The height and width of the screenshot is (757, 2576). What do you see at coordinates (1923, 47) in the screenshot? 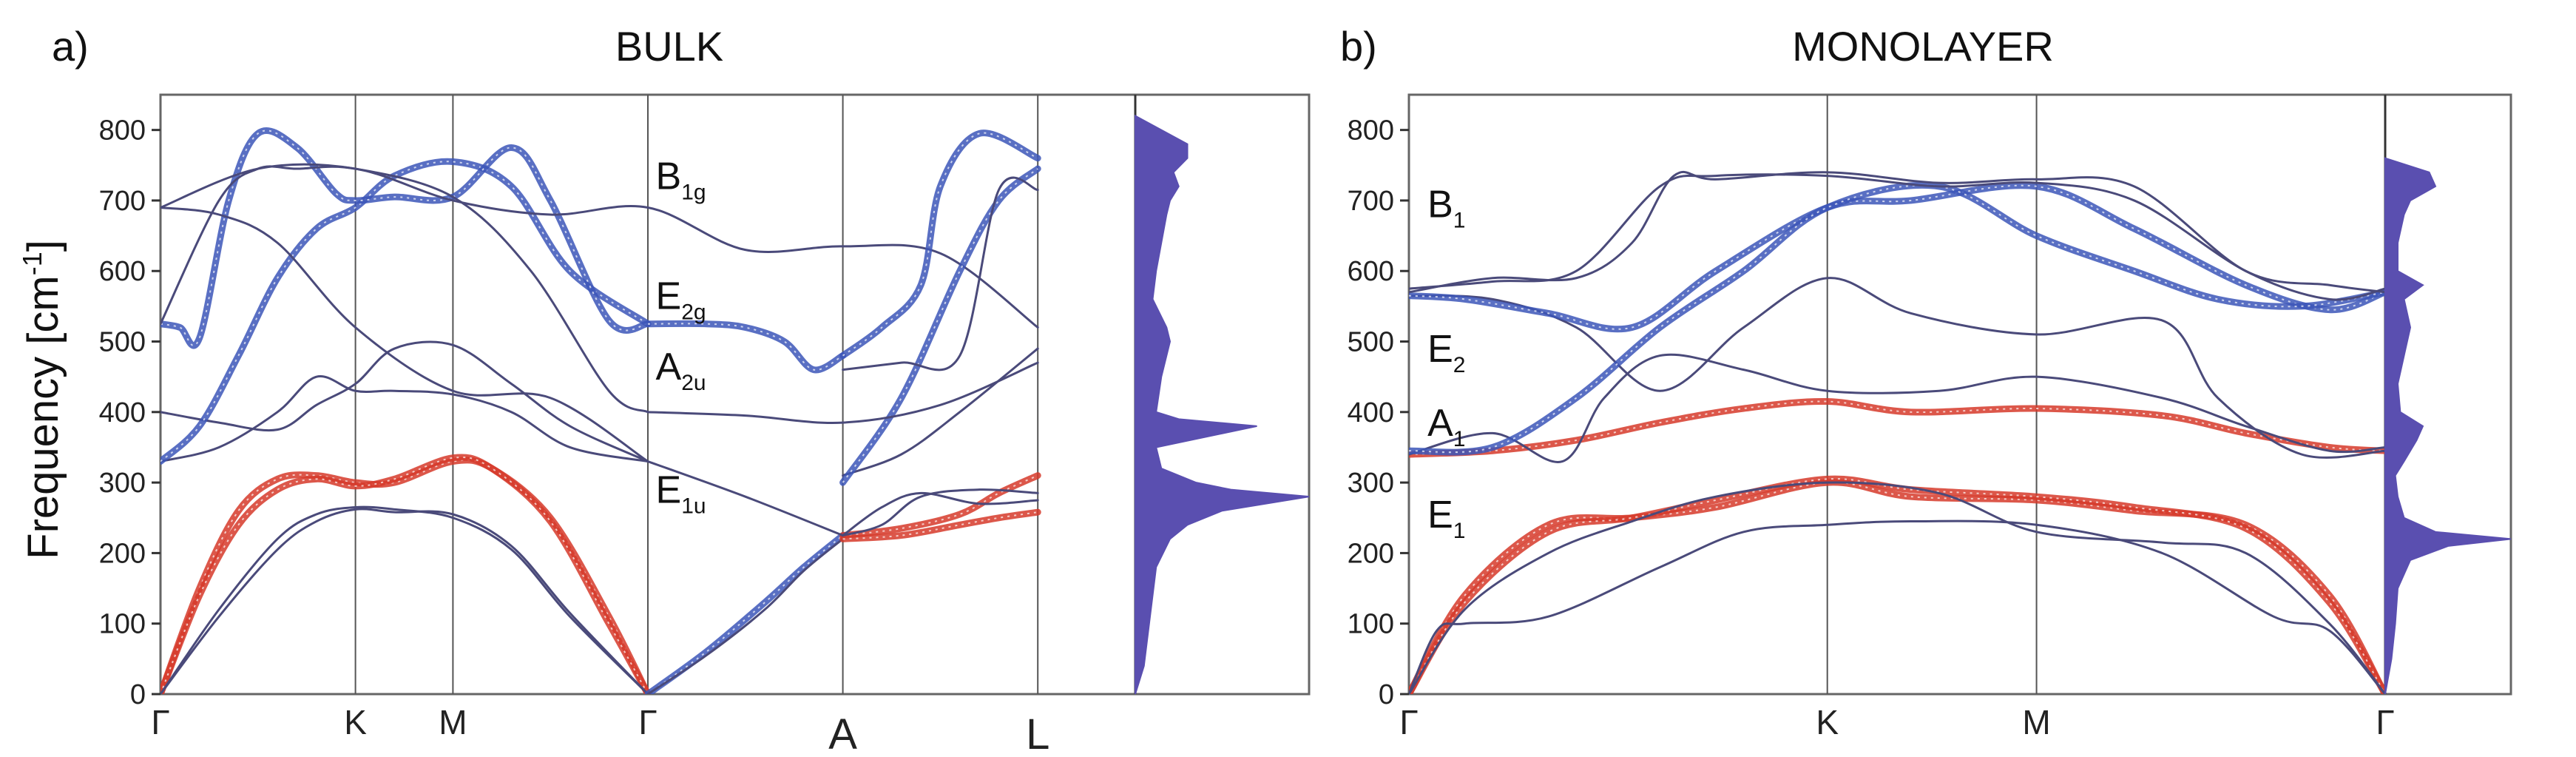
I see `panel-title: MONOLAYER` at bounding box center [1923, 47].